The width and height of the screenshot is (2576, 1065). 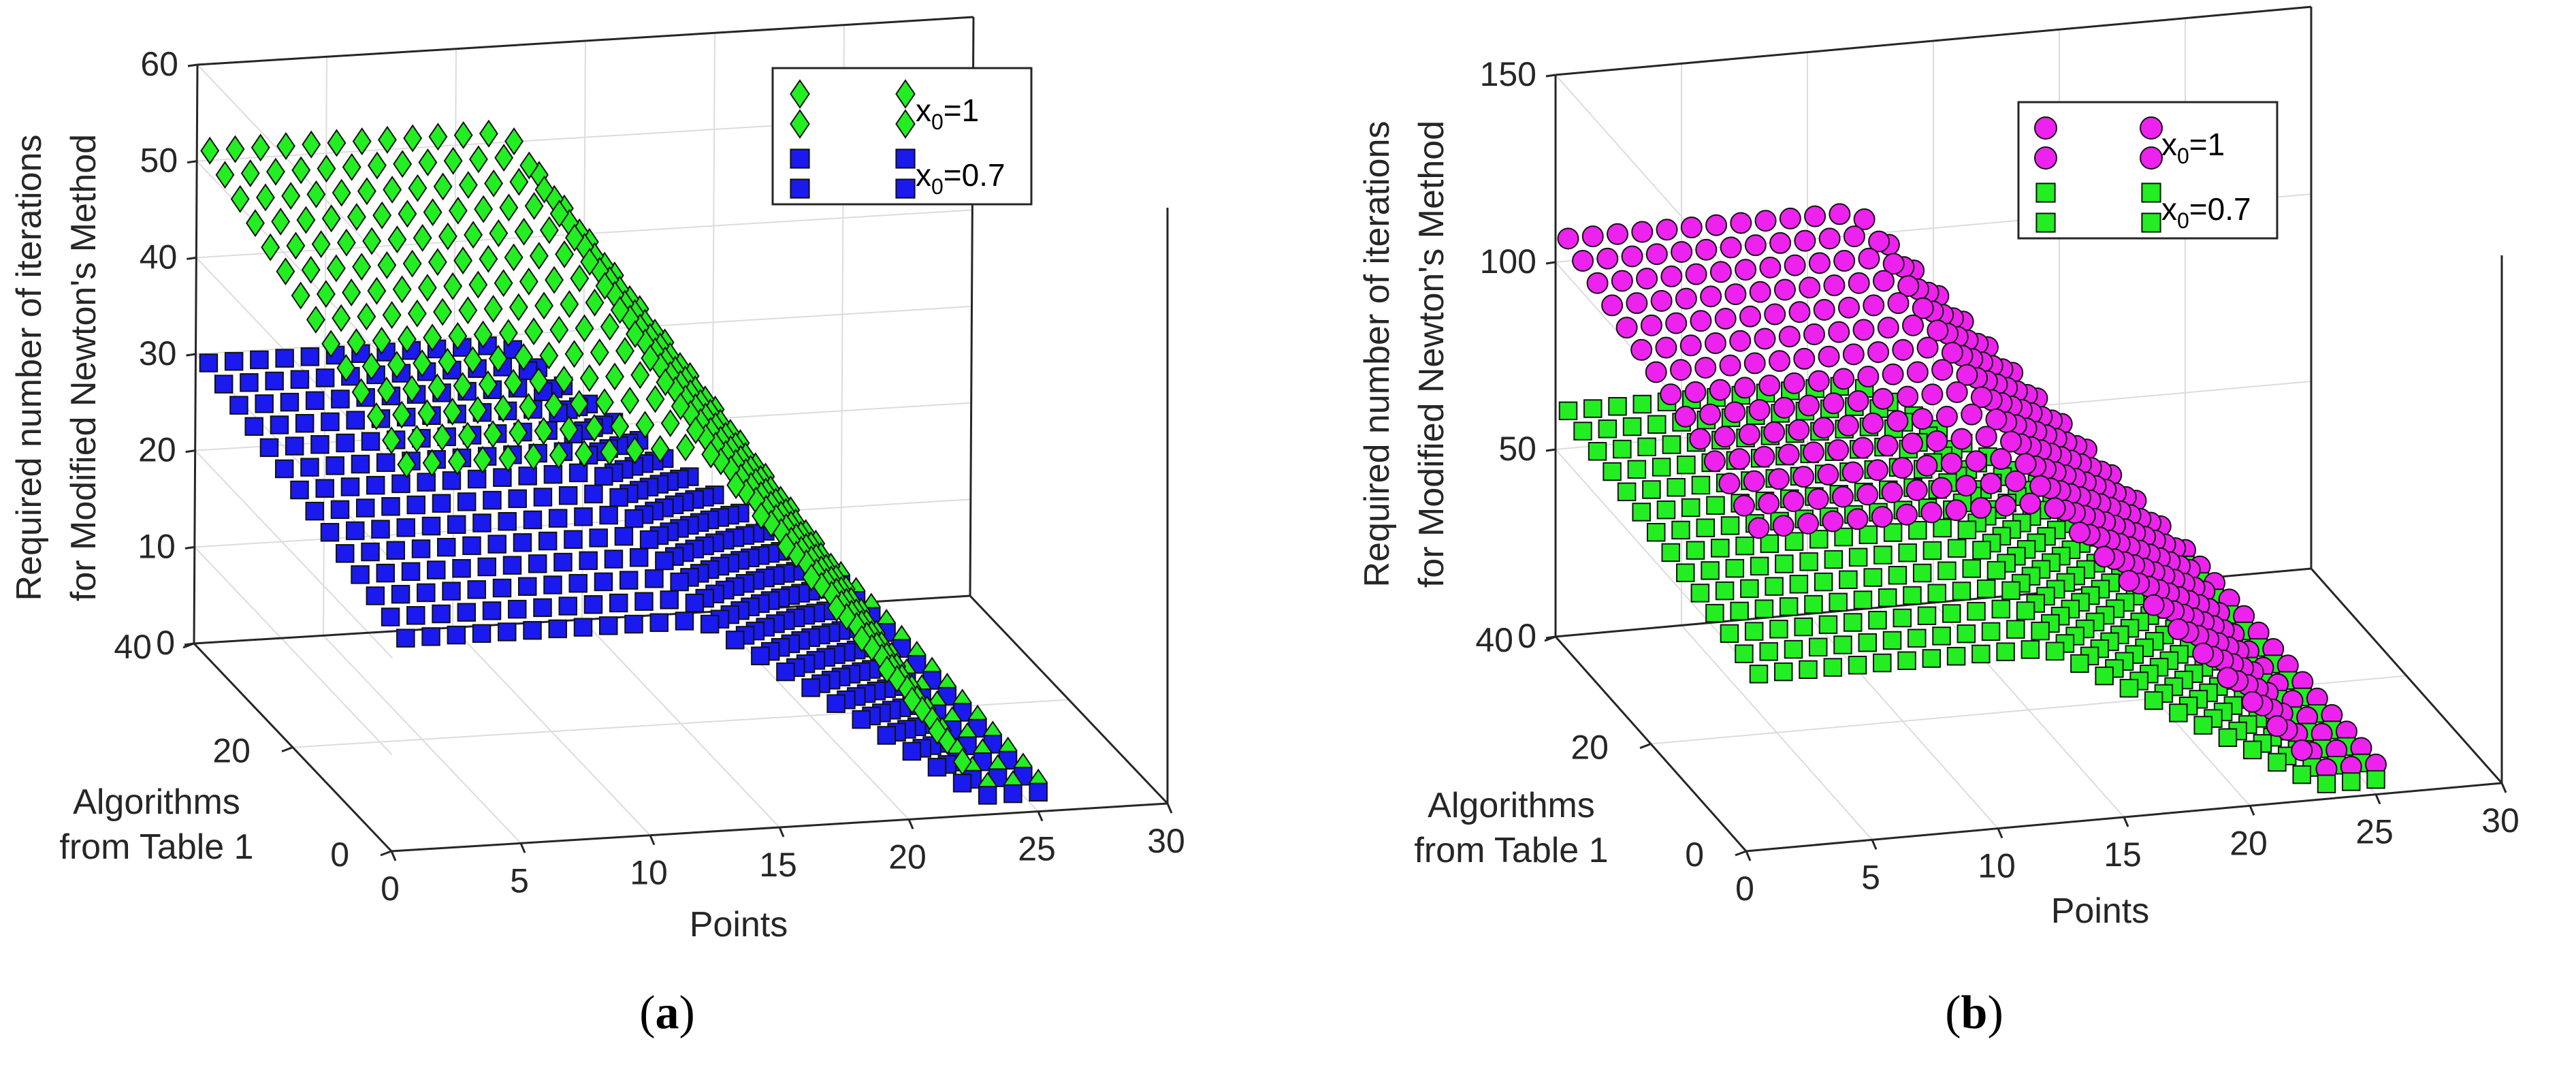 What do you see at coordinates (586, 41) in the screenshot?
I see `axis-edge` at bounding box center [586, 41].